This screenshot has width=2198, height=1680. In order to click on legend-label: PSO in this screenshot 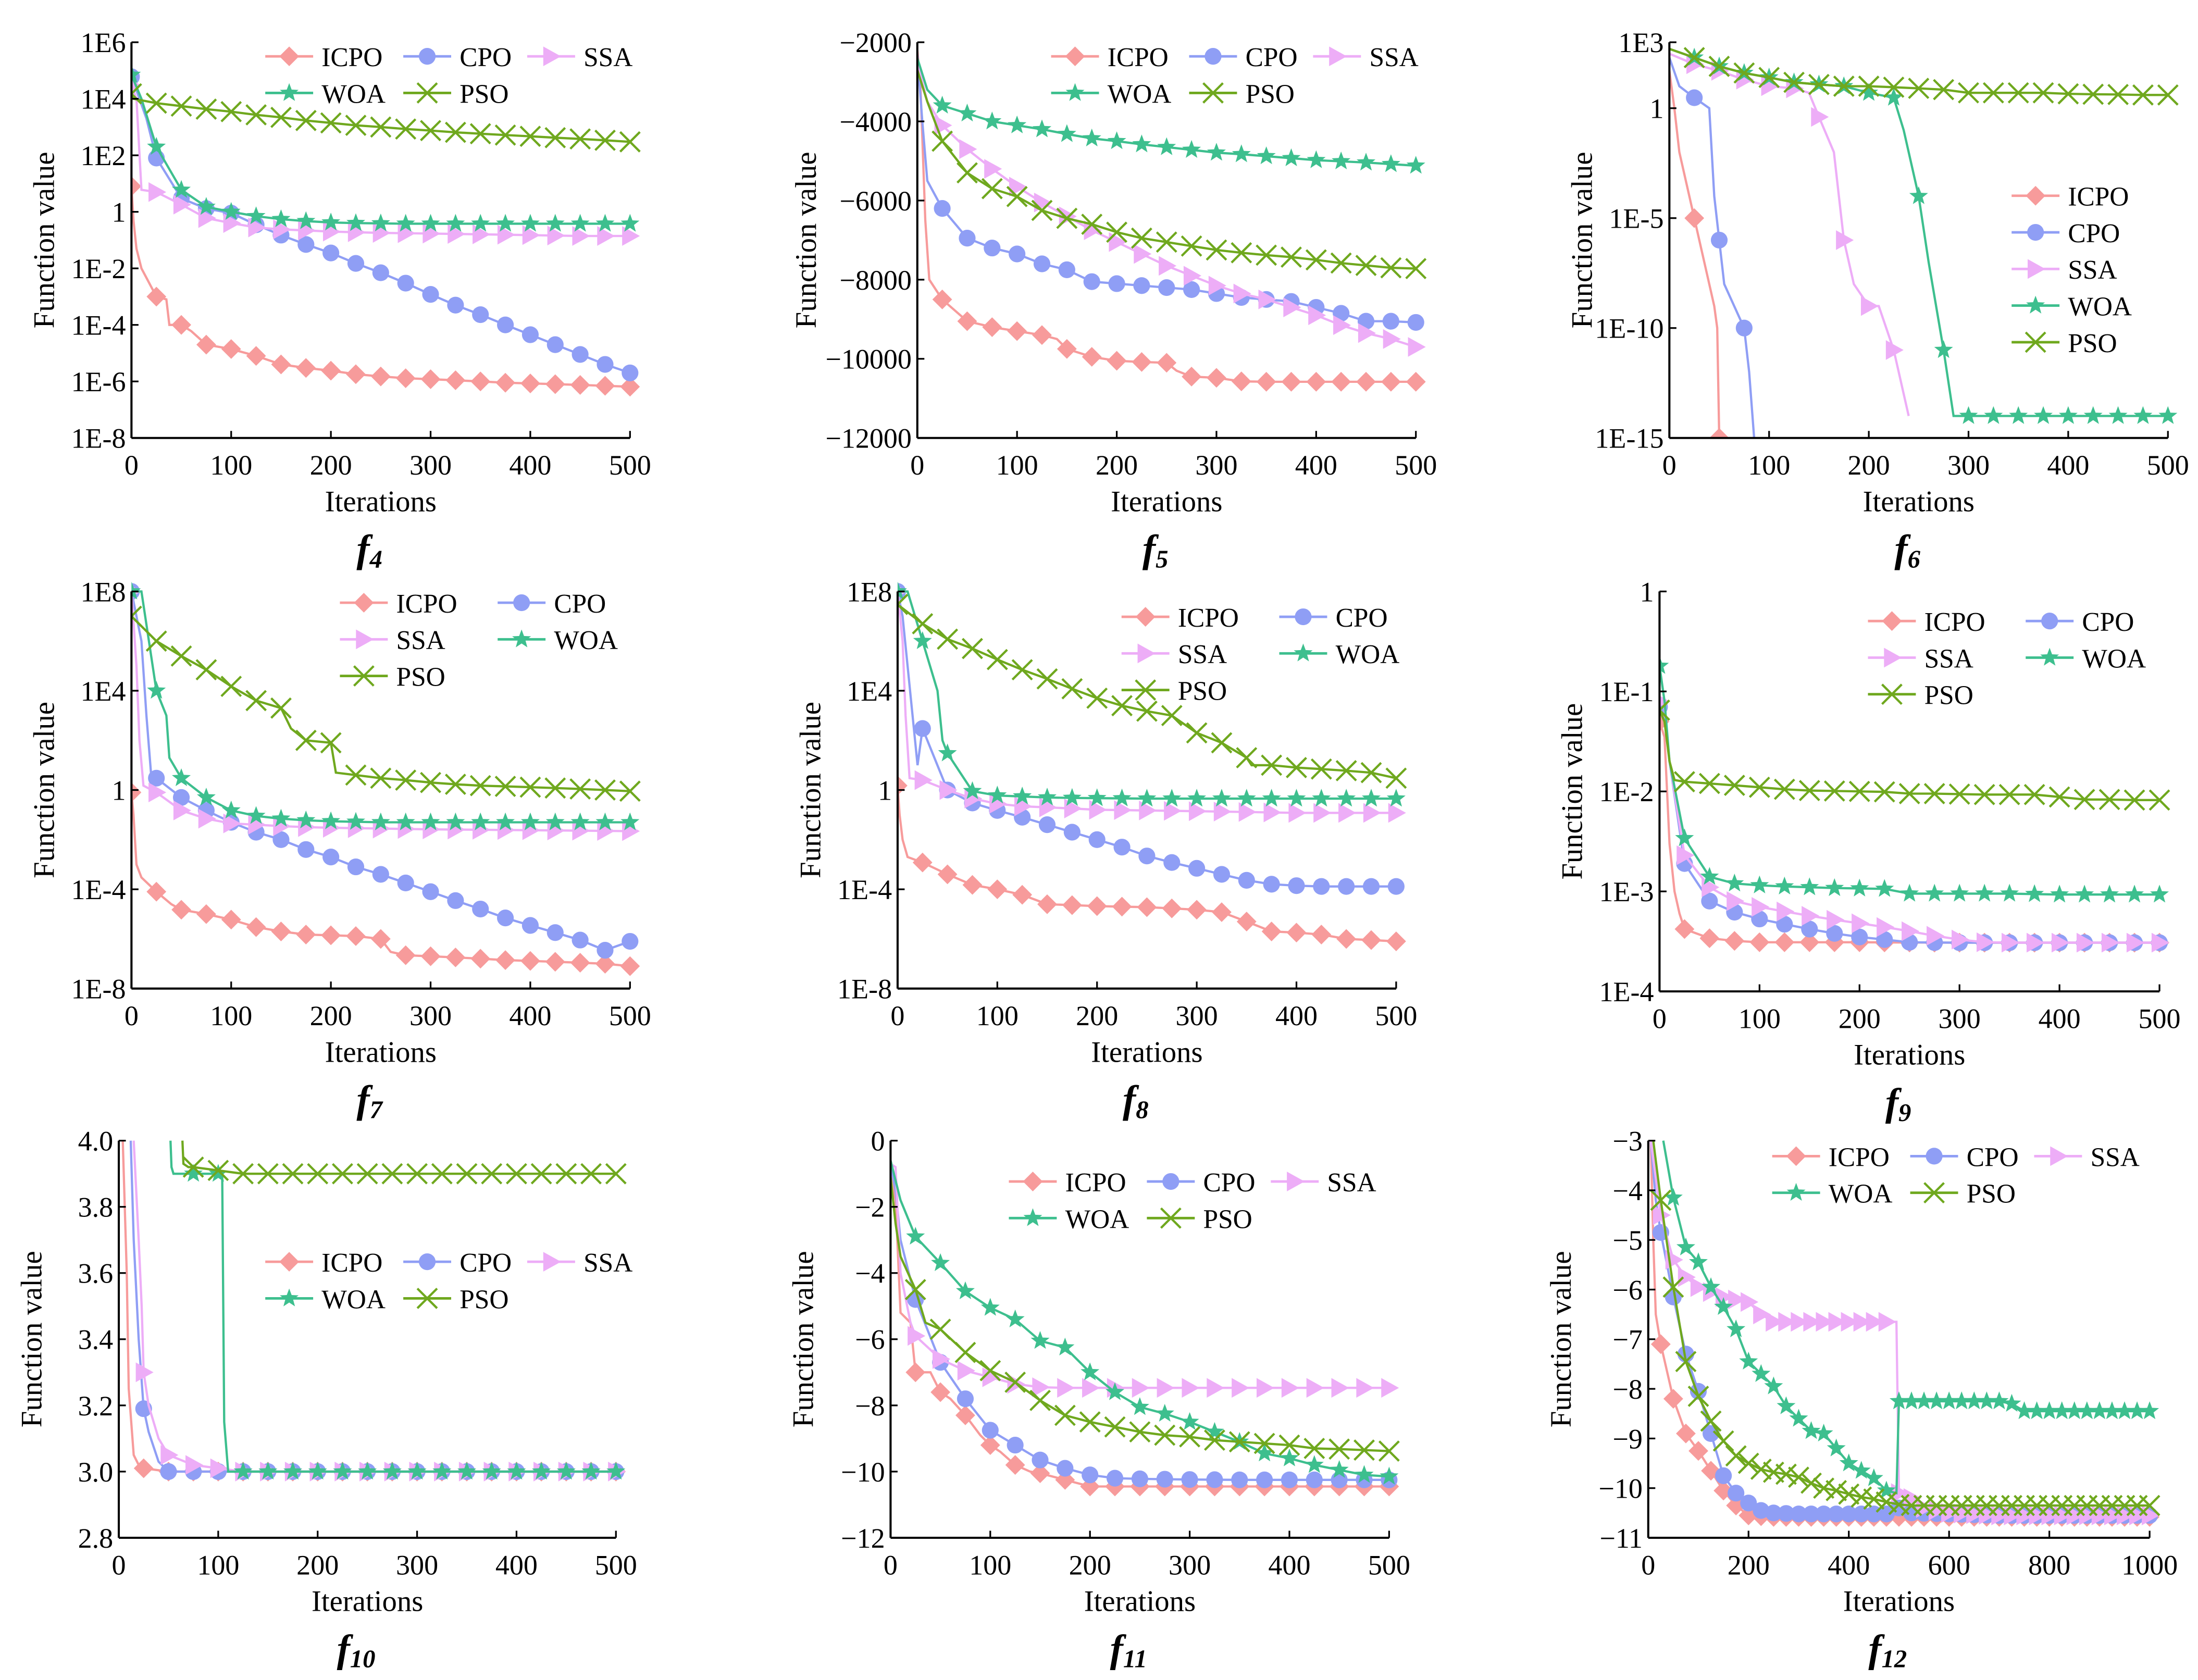, I will do `click(1991, 1194)`.